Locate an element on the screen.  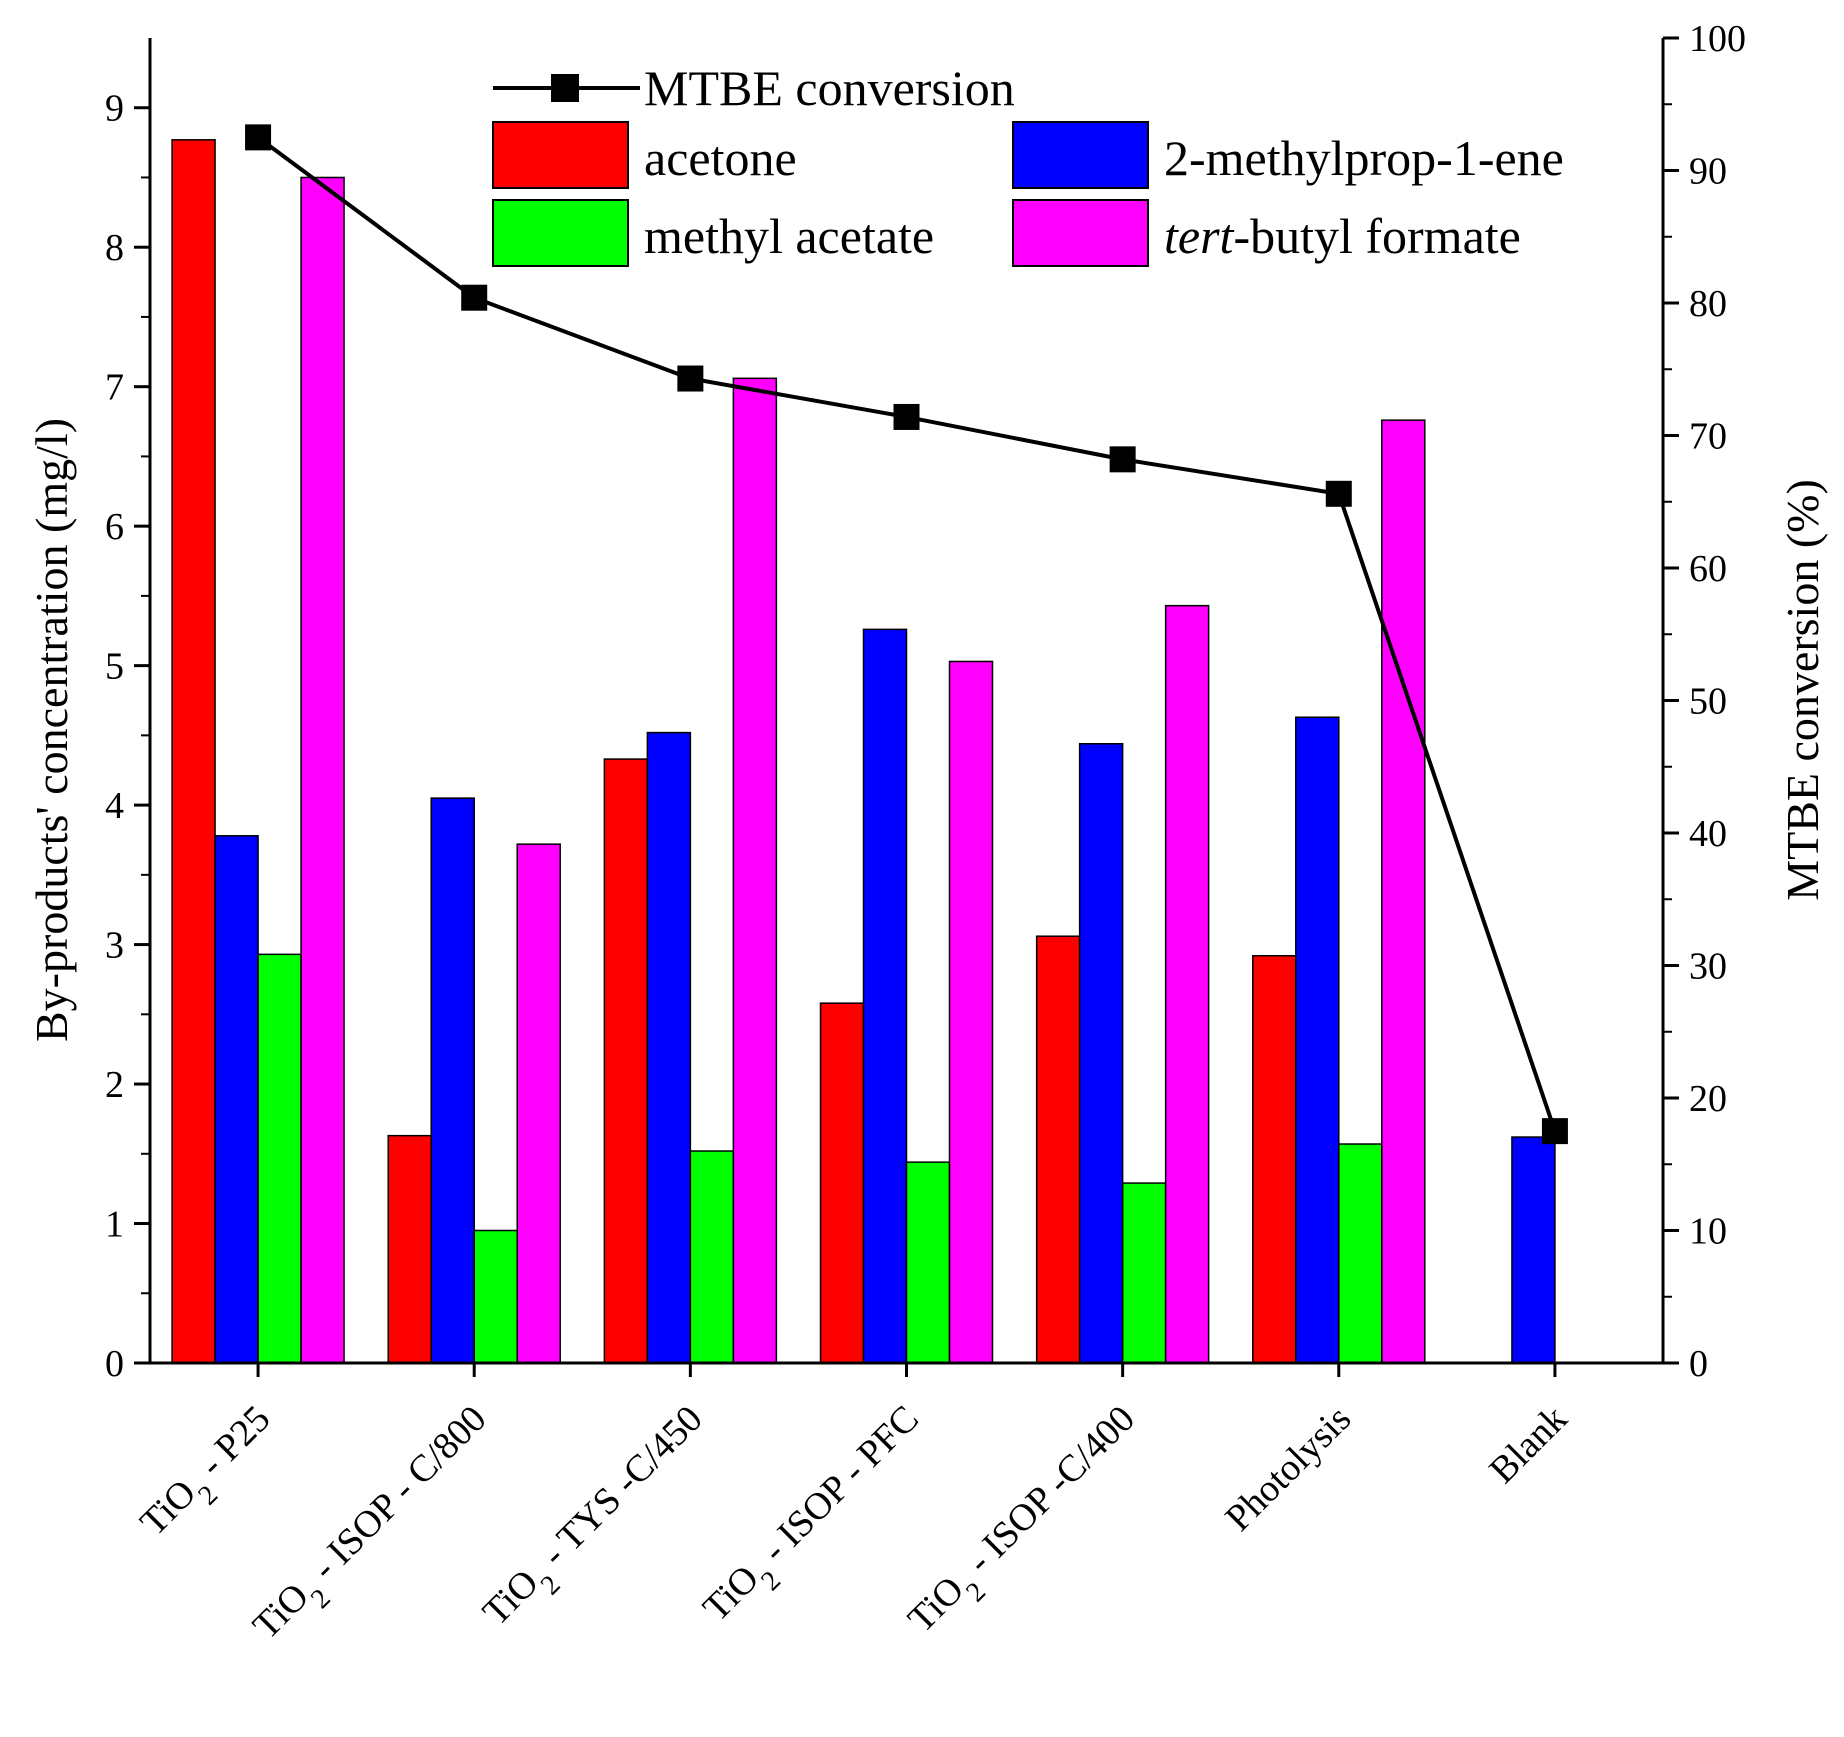
y-left-tick-label-7: 7 is located at coordinates (114, 388).